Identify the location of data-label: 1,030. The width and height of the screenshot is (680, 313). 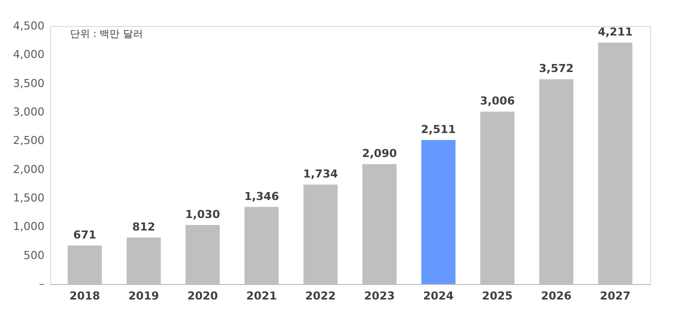
(202, 214).